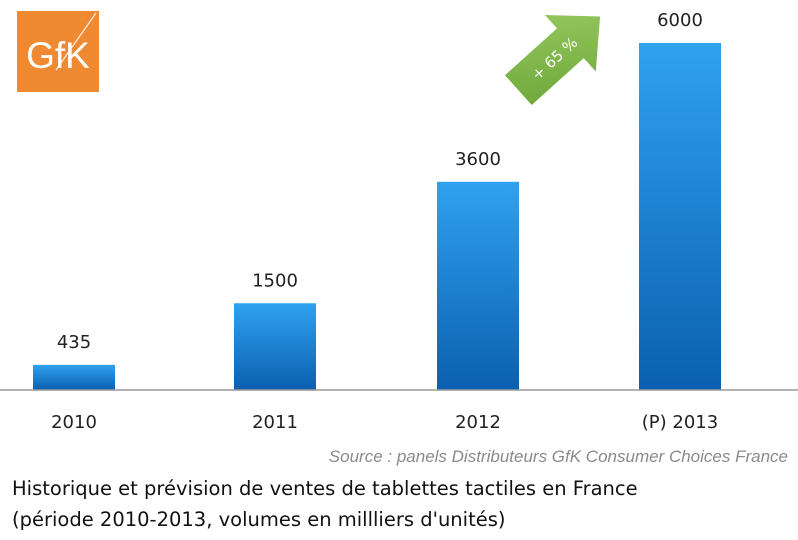 The image size is (798, 540). What do you see at coordinates (275, 422) in the screenshot?
I see `x-tick-label: 2011` at bounding box center [275, 422].